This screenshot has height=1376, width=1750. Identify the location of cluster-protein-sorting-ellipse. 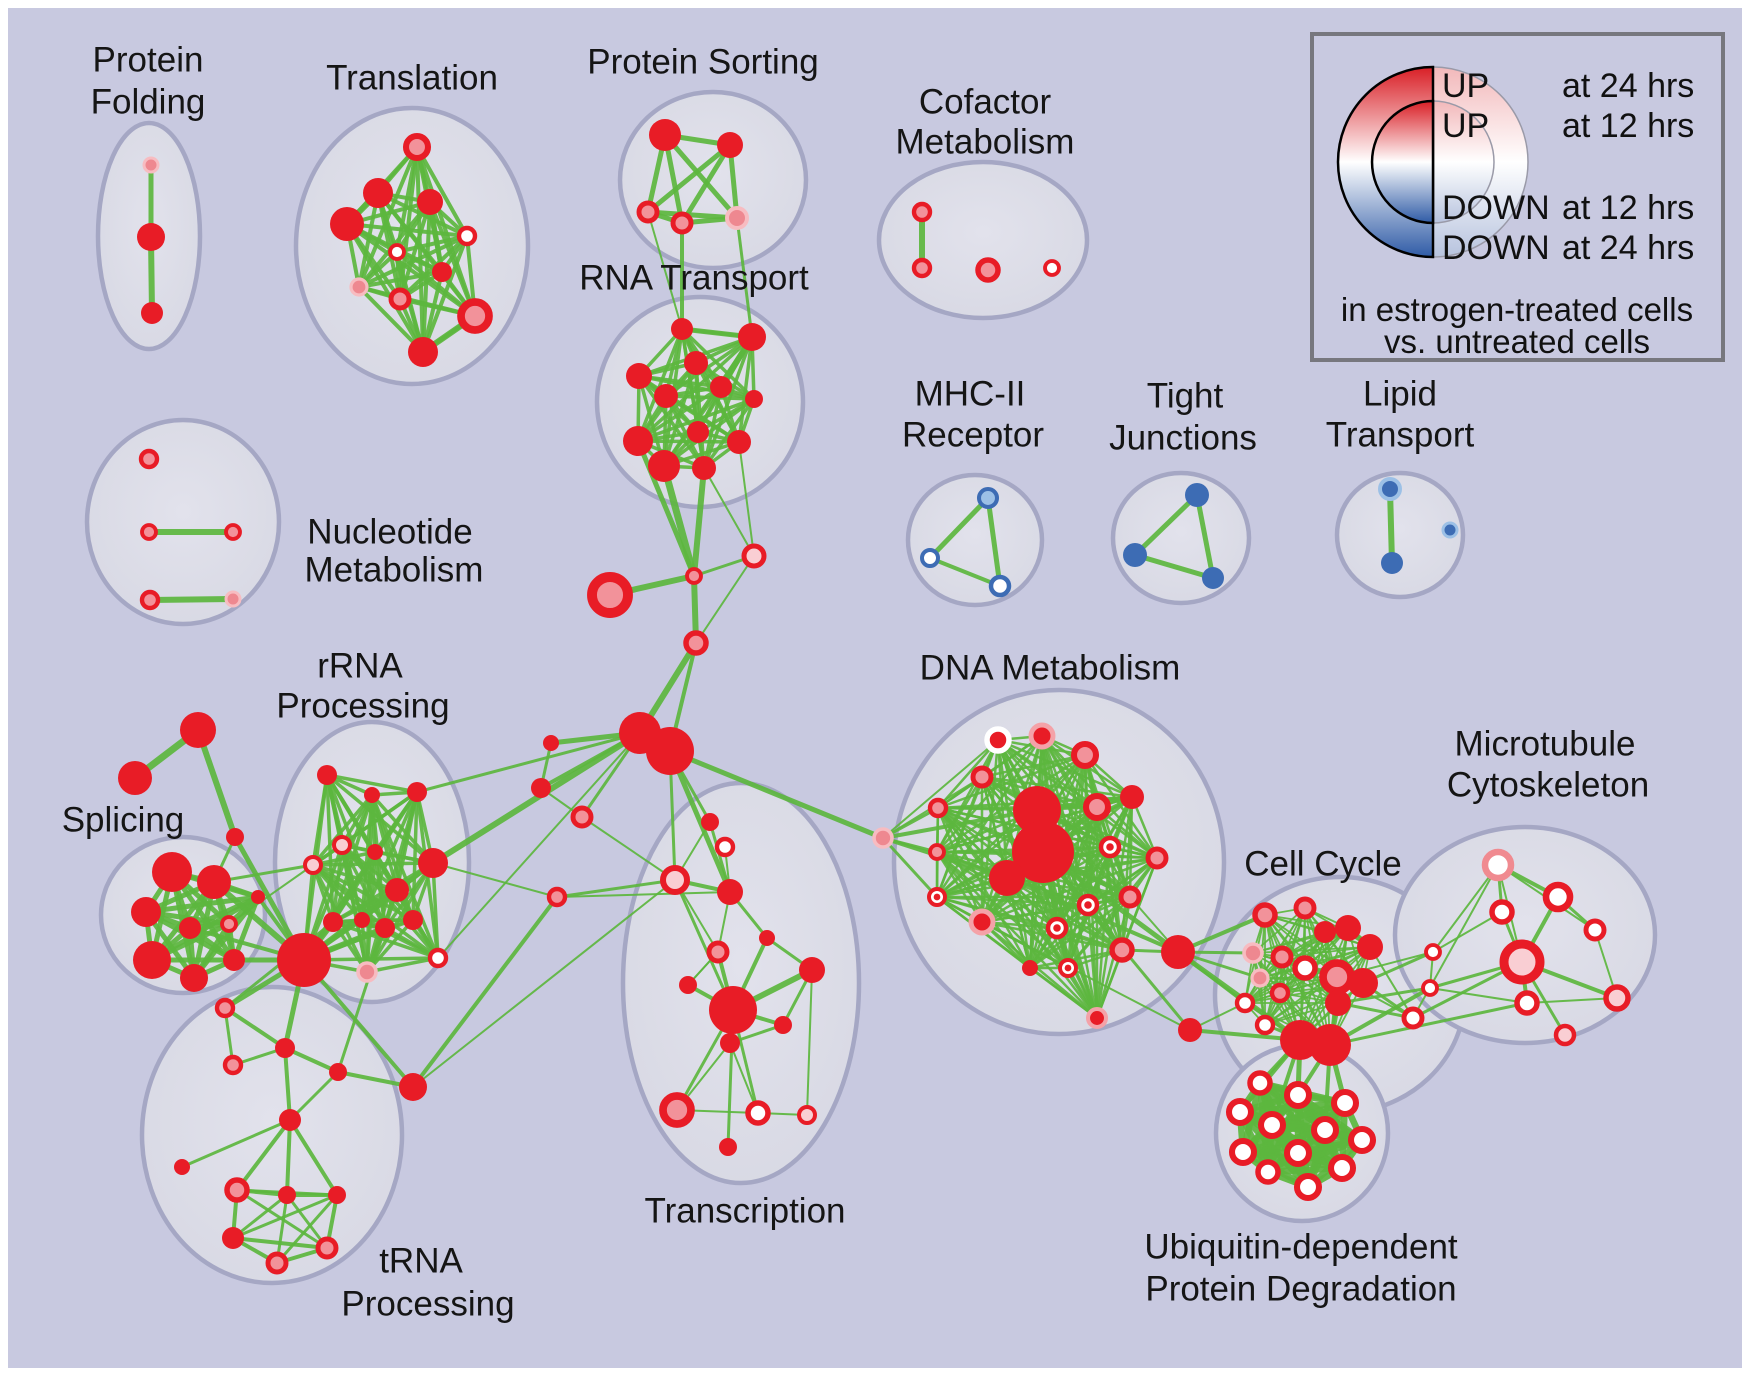
(713, 180).